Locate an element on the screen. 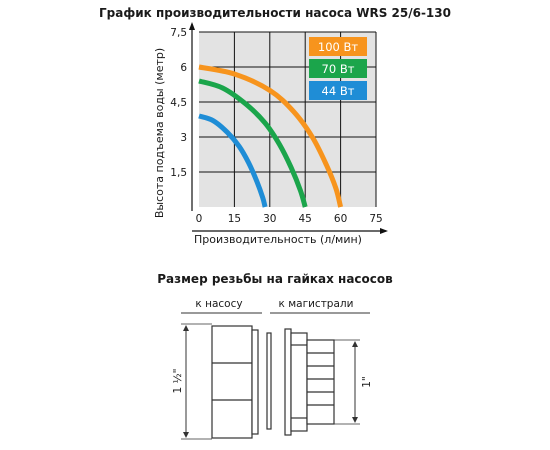  y-tick-label: 7,5 is located at coordinates (178, 33).